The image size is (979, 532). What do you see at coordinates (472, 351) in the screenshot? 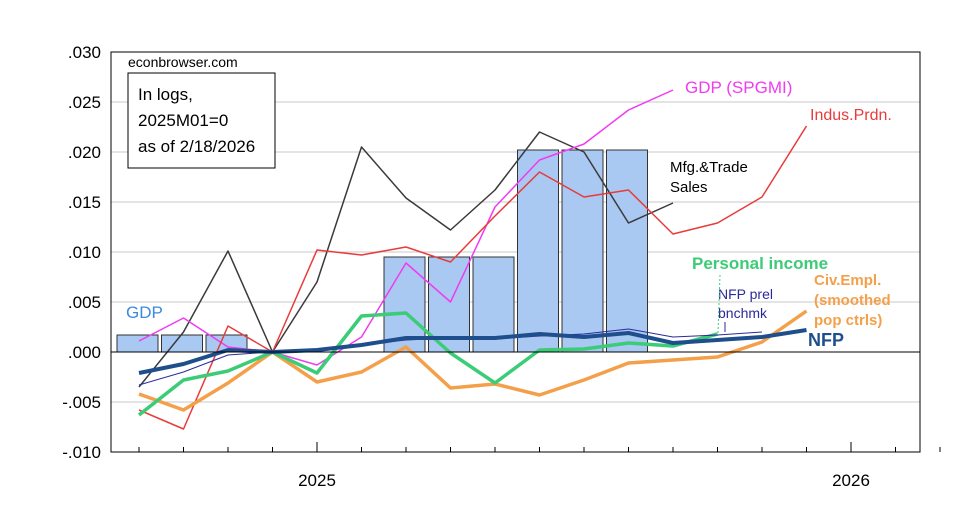
I see `series-line-nfp` at bounding box center [472, 351].